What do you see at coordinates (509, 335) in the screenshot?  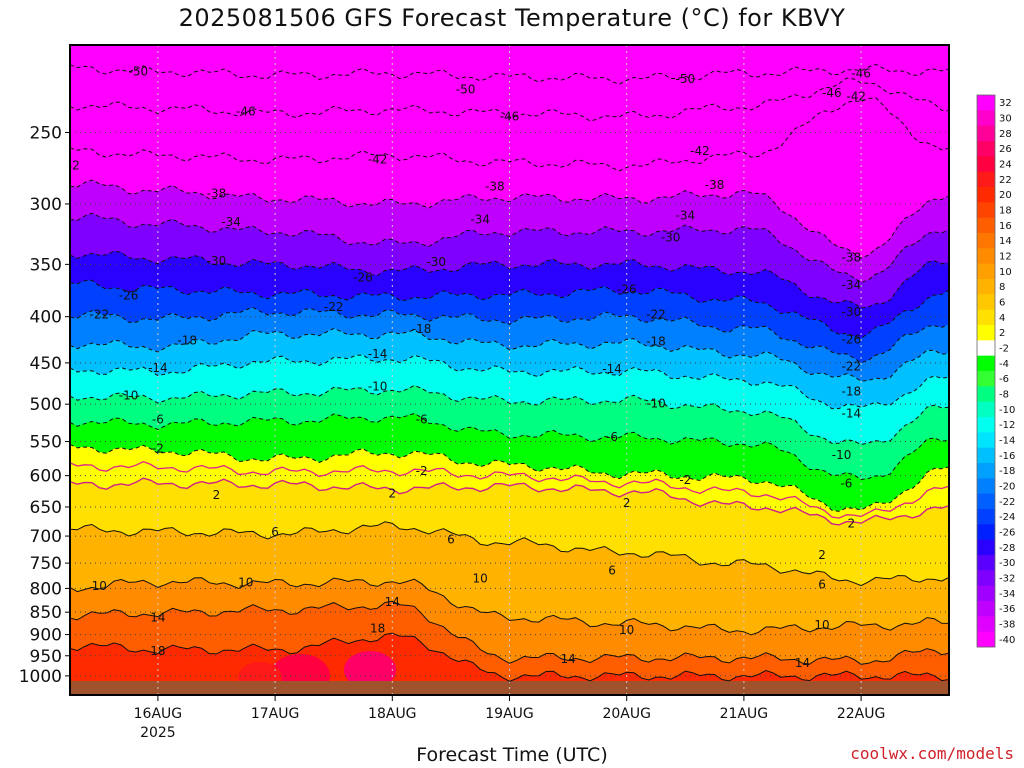 I see `isotherm--22` at bounding box center [509, 335].